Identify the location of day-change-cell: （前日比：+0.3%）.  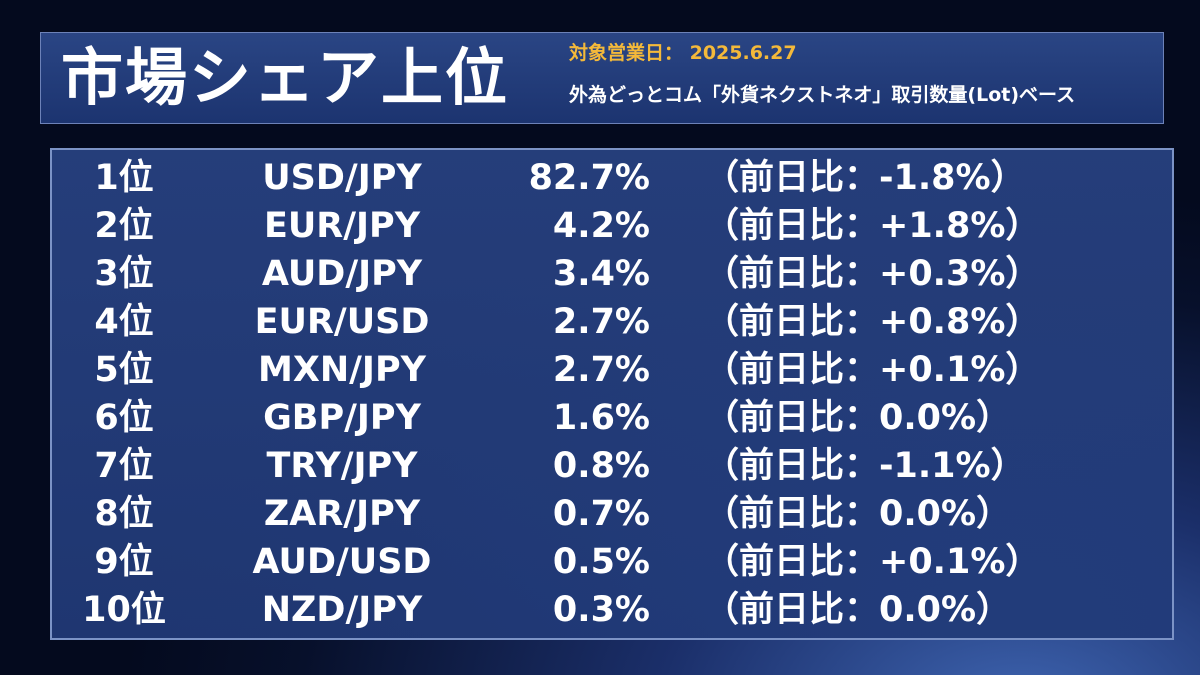
(872, 274).